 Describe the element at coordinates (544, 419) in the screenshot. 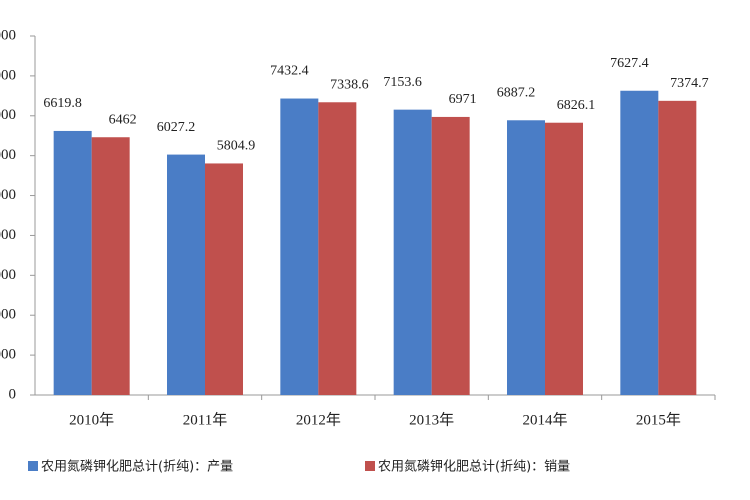

I see `x-tick-label: 2014年` at that location.